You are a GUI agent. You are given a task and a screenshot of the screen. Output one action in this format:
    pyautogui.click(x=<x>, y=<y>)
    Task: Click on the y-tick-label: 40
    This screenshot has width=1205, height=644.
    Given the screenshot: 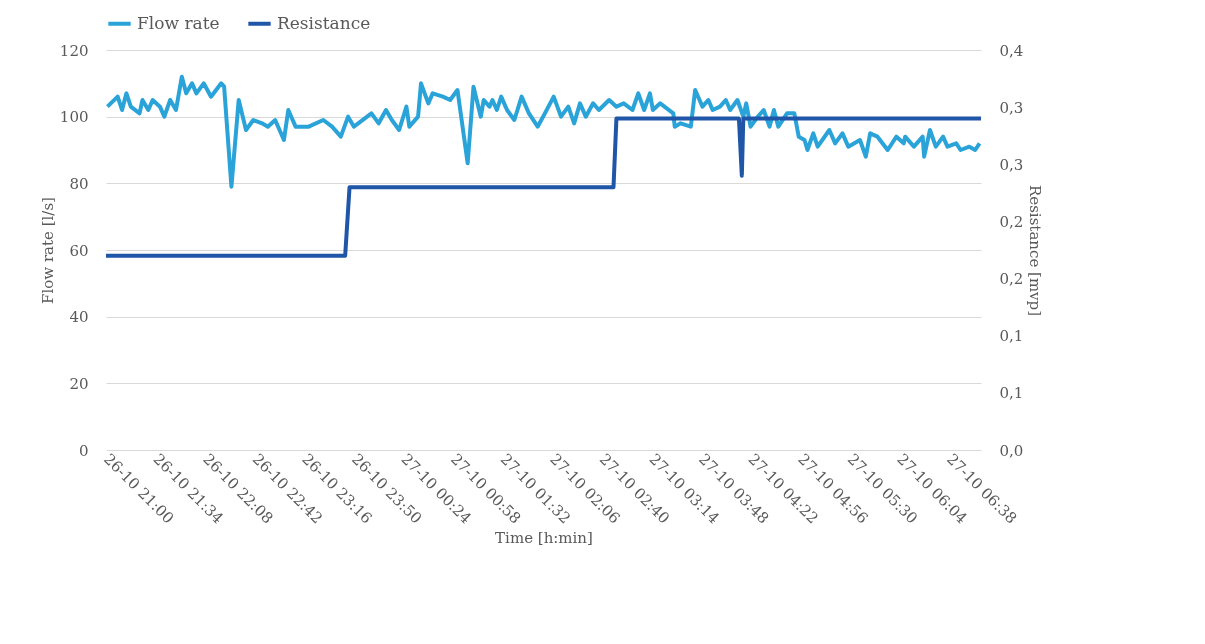 What is the action you would take?
    pyautogui.click(x=79, y=317)
    